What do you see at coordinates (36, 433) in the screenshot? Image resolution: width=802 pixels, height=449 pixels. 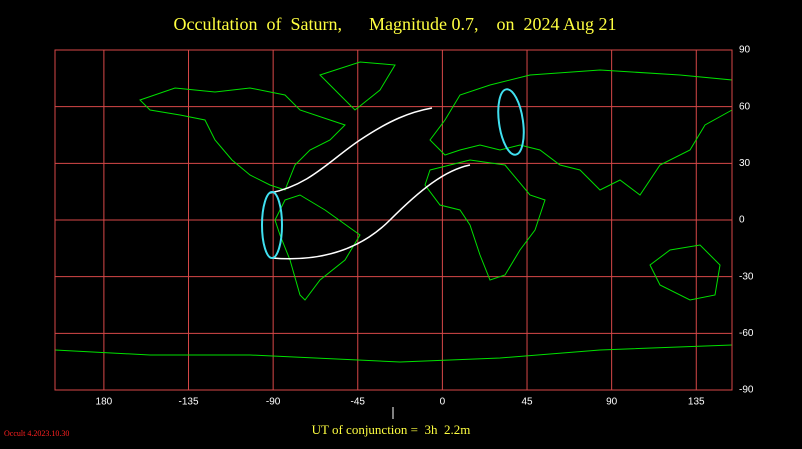 I see `software-version: Occult 4.2023.10.30` at bounding box center [36, 433].